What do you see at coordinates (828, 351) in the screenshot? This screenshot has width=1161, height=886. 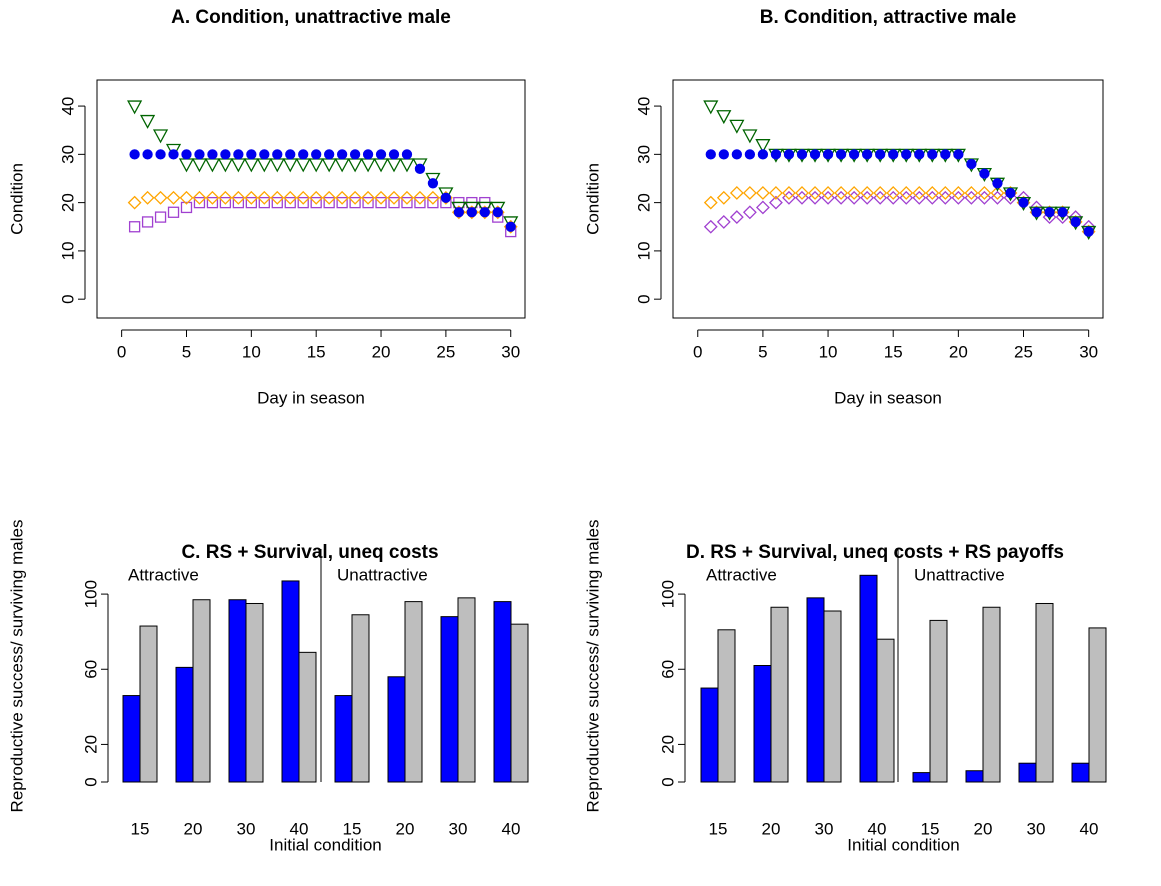 I see `x-tick-label: 10` at bounding box center [828, 351].